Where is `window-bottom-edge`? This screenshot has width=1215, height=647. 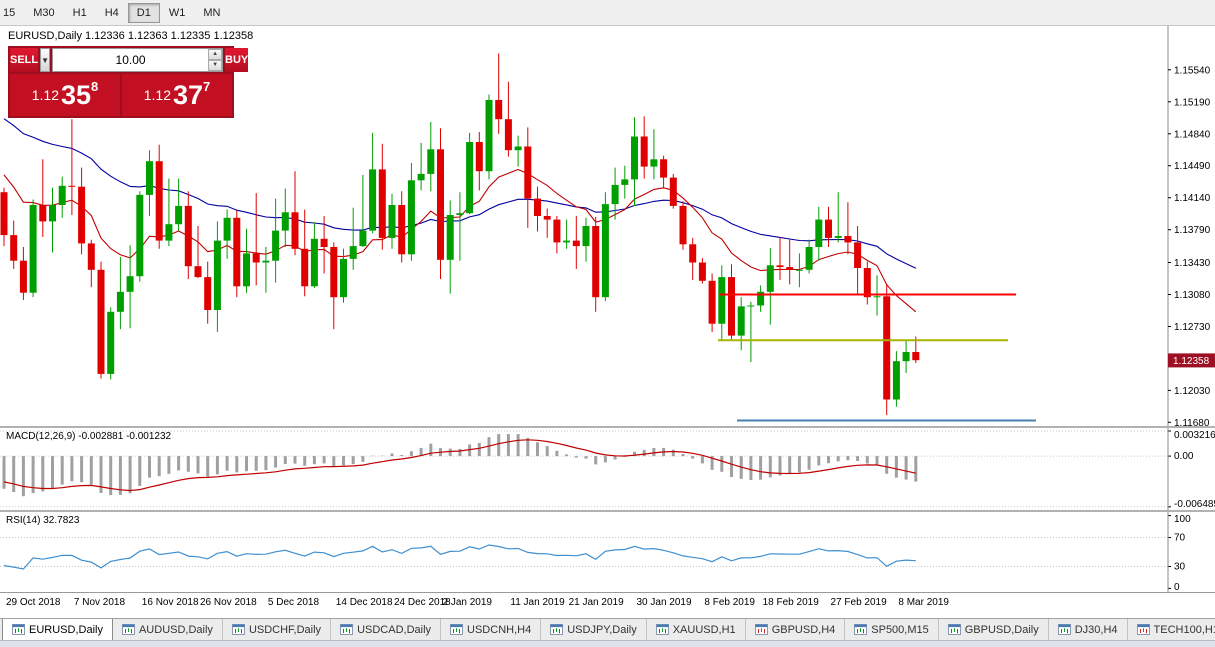 window-bottom-edge is located at coordinates (607, 643).